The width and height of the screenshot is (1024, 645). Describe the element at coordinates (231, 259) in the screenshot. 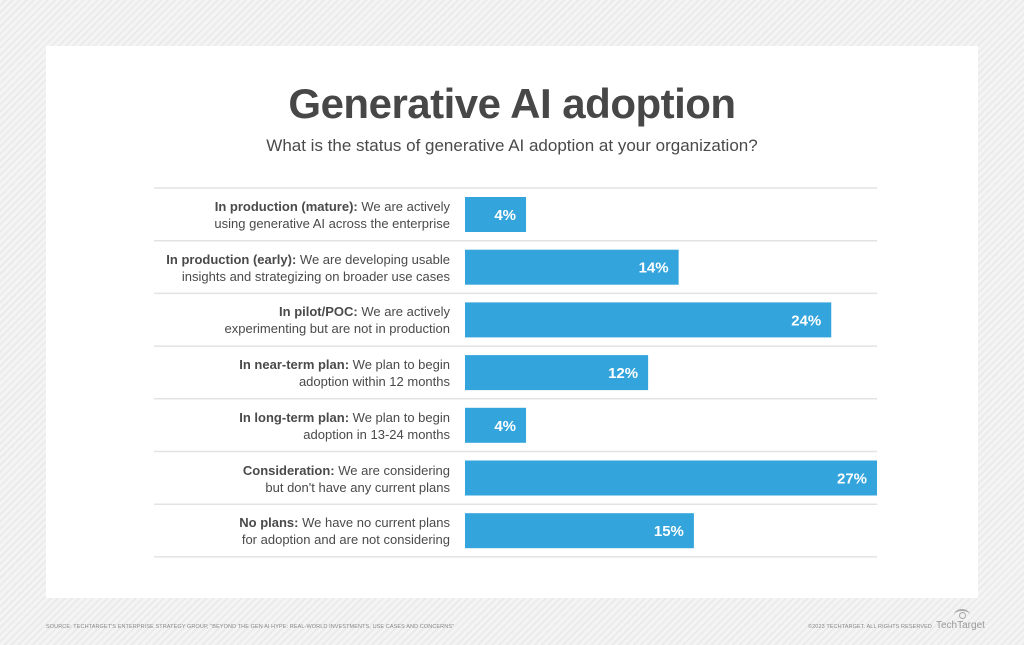

I see `category-label-bold: In production (early):` at that location.